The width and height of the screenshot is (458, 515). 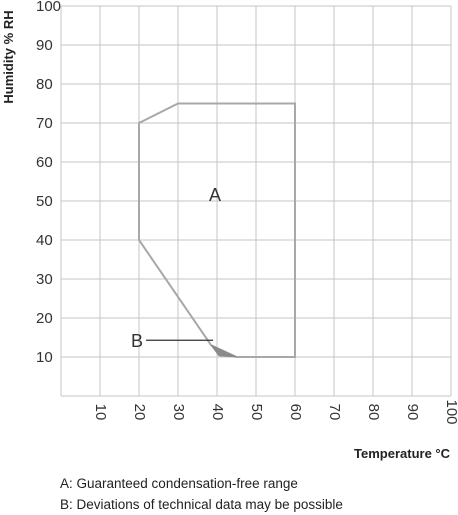 I want to click on region-b-area, so click(x=223, y=351).